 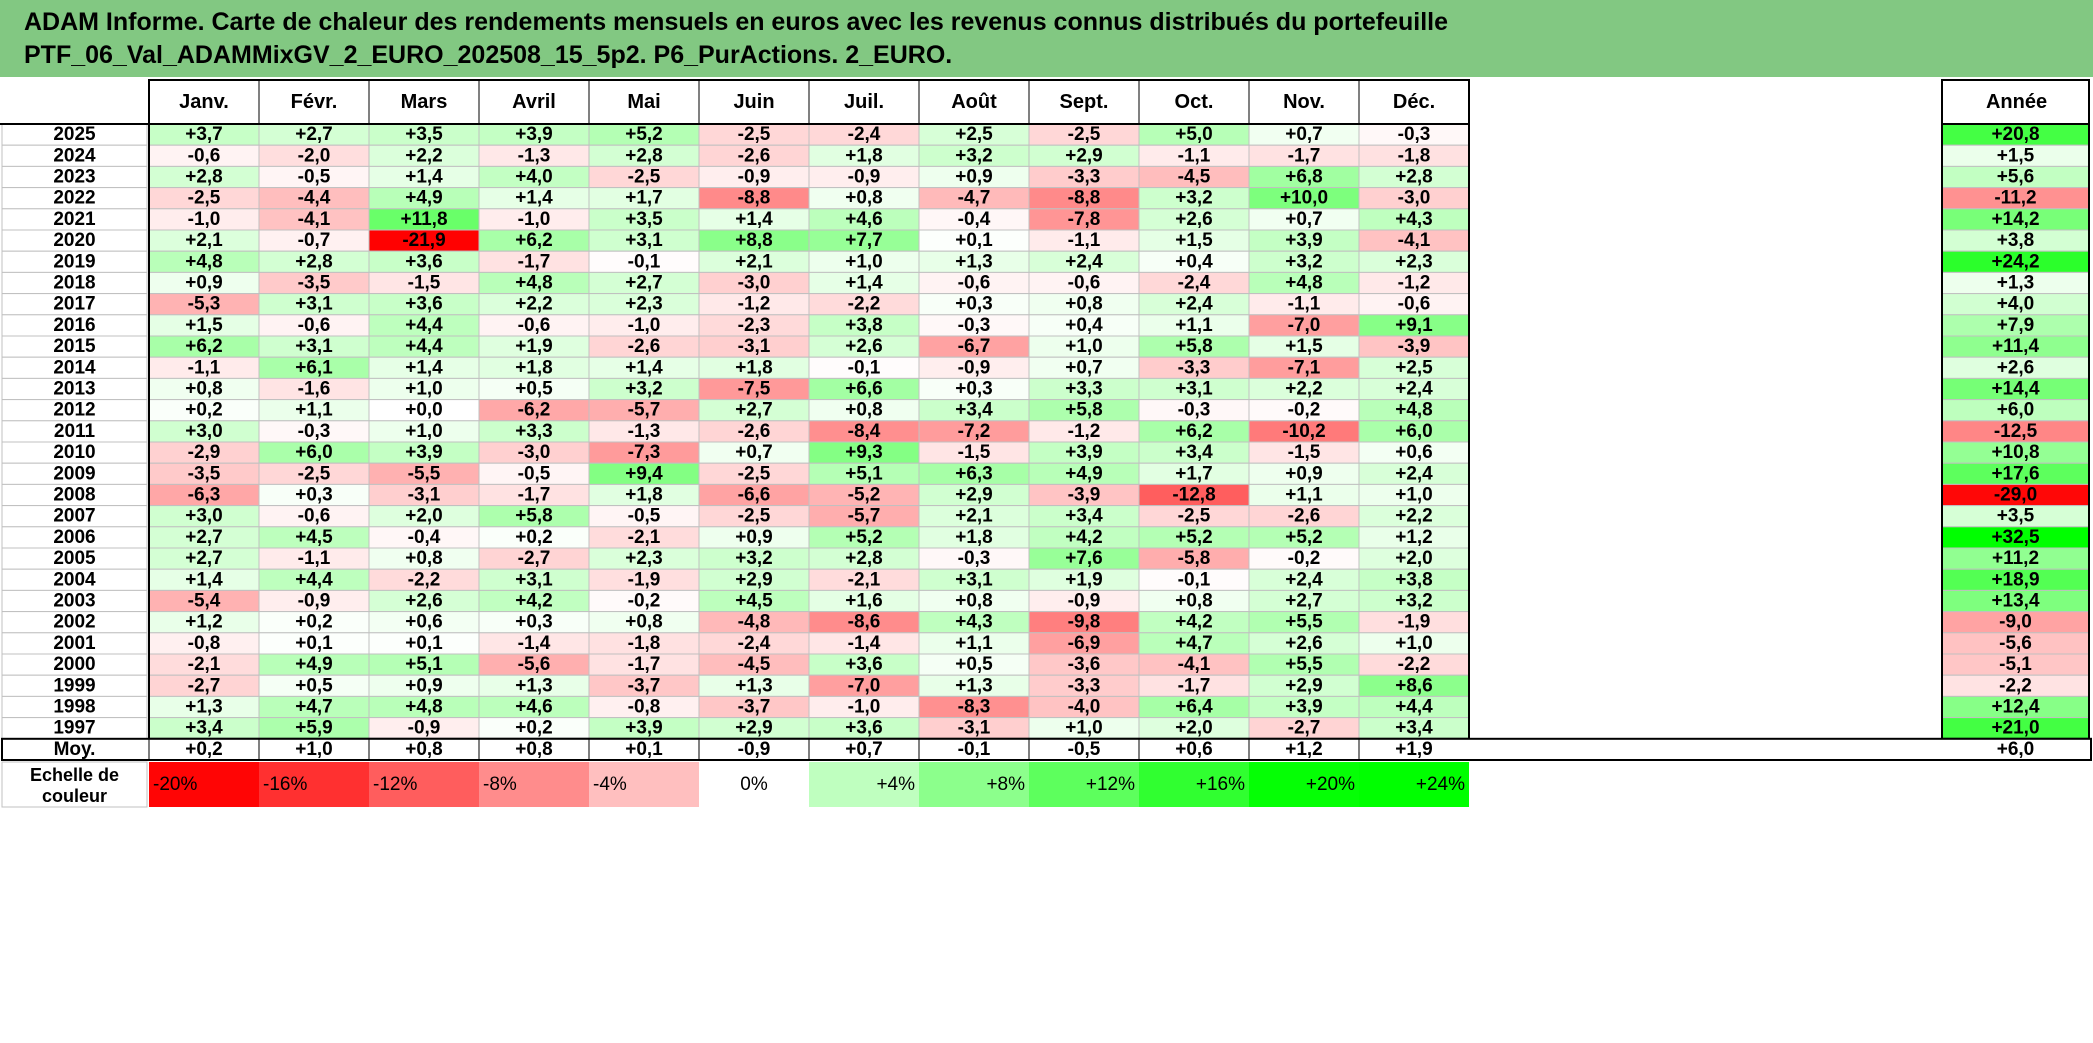 What do you see at coordinates (534, 537) in the screenshot?
I see `heat-cell-value: +0,2` at bounding box center [534, 537].